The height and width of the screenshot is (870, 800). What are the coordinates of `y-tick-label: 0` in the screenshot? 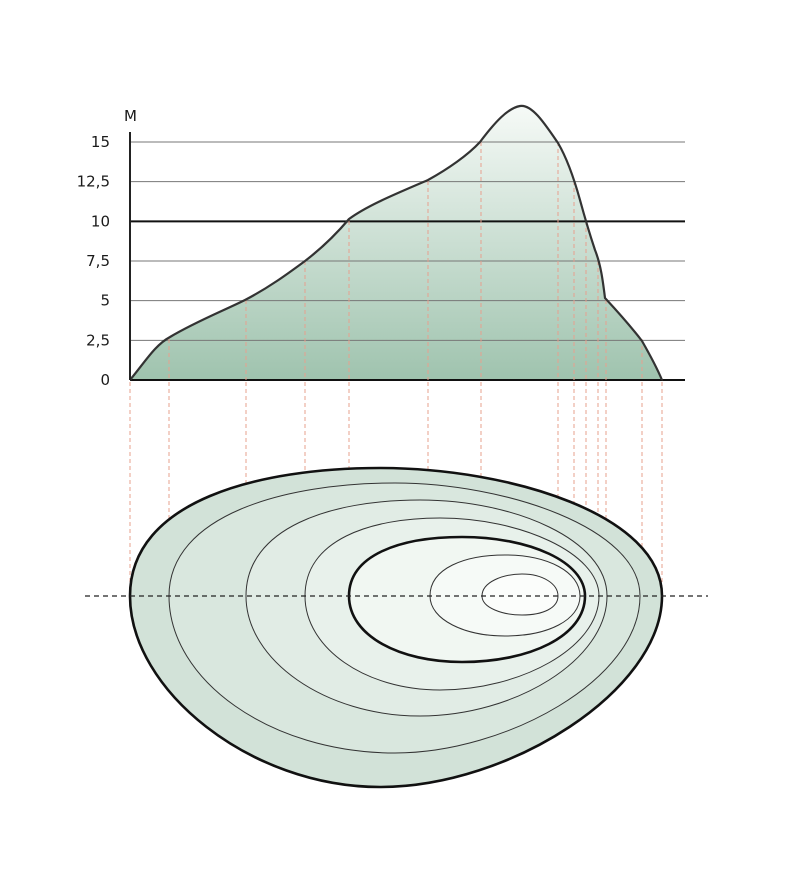 It's located at (105, 380).